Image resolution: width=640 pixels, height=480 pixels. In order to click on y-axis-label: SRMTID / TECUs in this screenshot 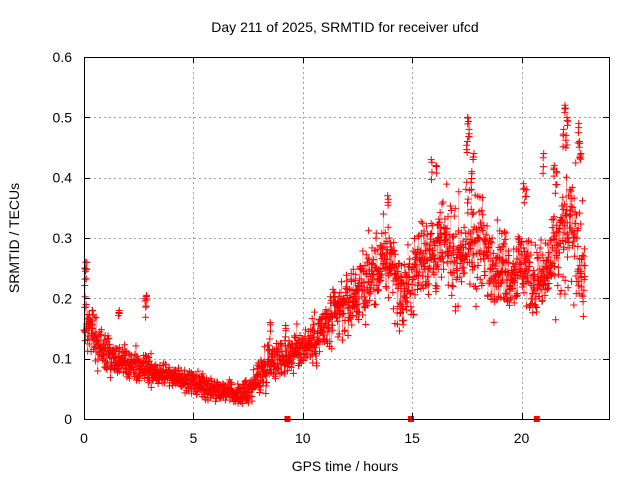, I will do `click(14, 238)`.